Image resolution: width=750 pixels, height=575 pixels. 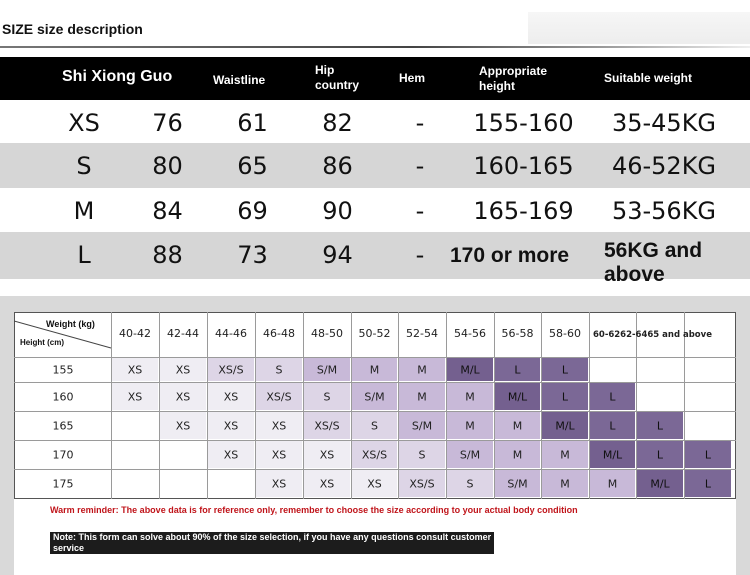 What do you see at coordinates (167, 211) in the screenshot?
I see `measure-cell-shoulder: 84` at bounding box center [167, 211].